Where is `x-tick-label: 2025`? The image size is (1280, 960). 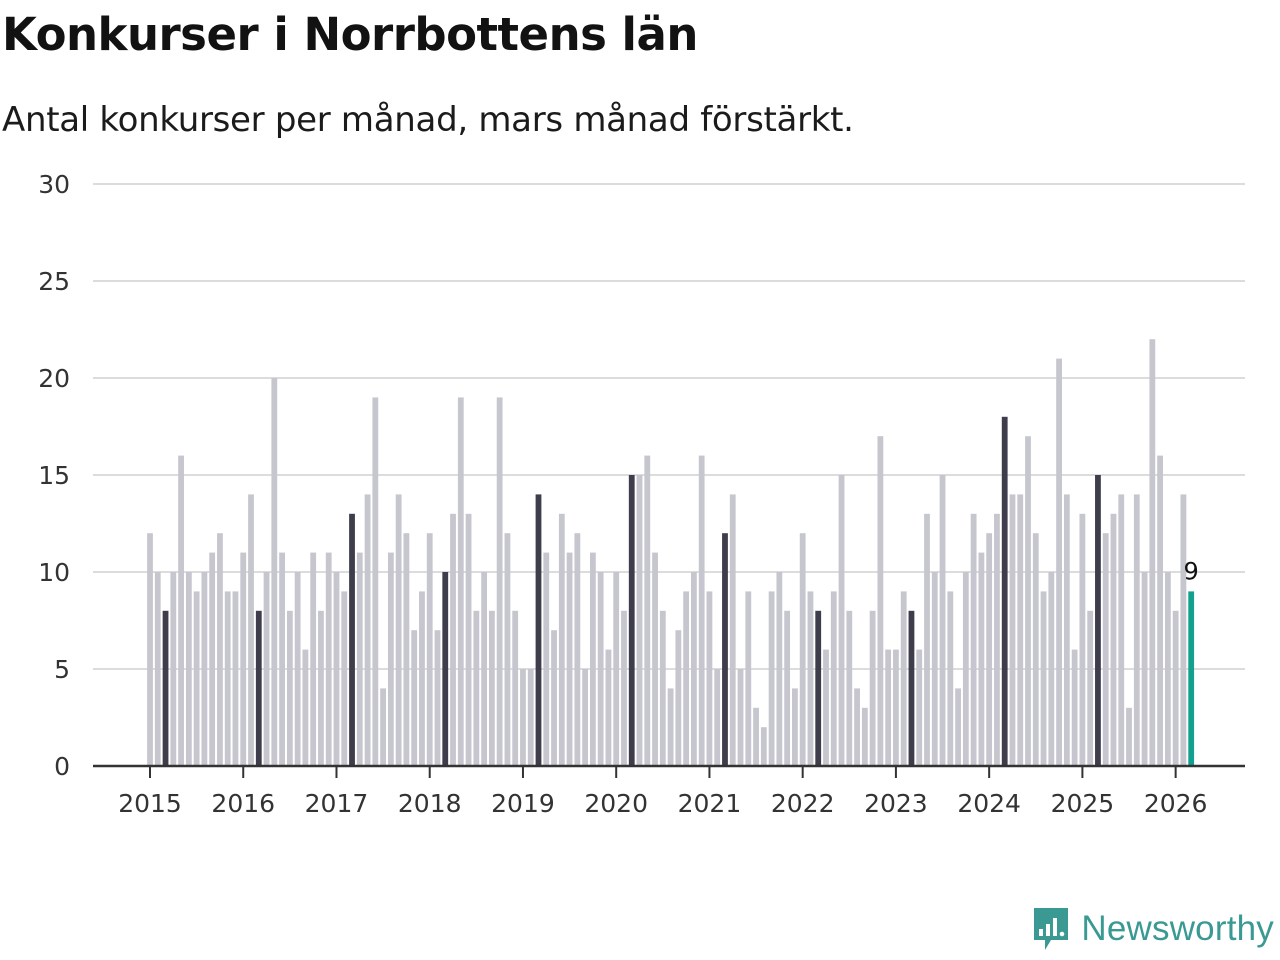 x-tick-label: 2025 is located at coordinates (1083, 803).